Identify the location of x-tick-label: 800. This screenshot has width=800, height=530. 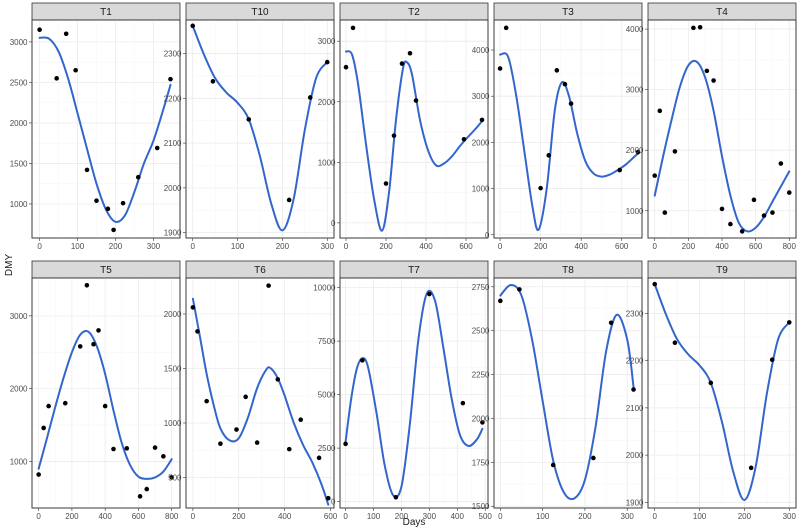
(790, 246).